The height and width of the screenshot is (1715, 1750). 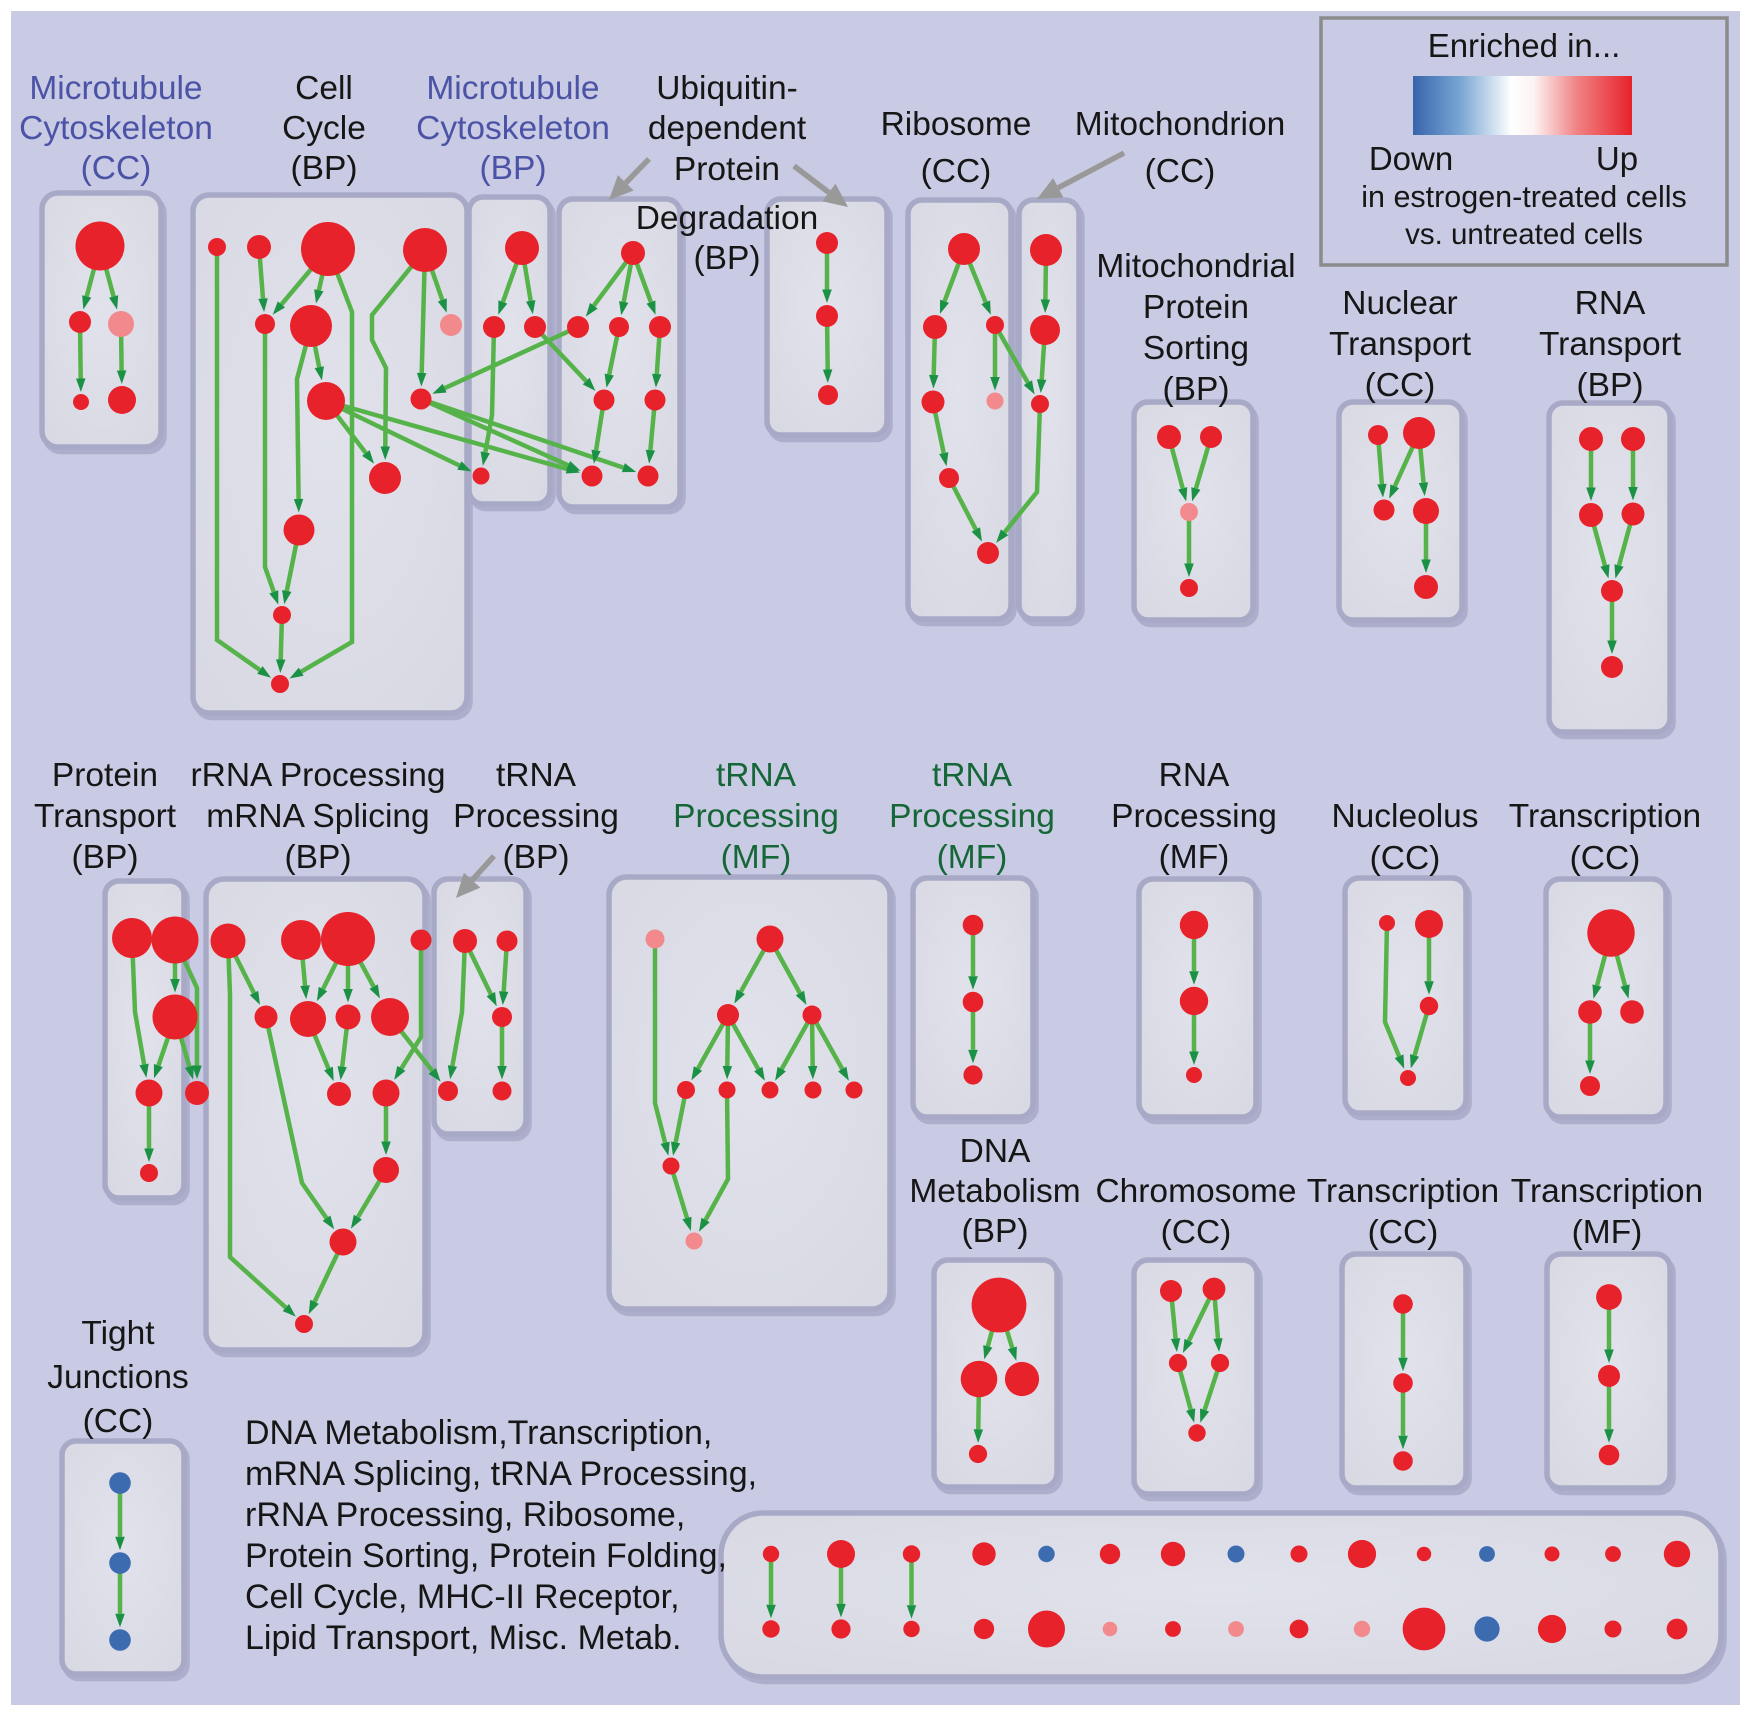 What do you see at coordinates (486, 1556) in the screenshot?
I see `svg-text:Protein Sorting, Protein Foldi: Protein Sorting, Protein Folding,` at bounding box center [486, 1556].